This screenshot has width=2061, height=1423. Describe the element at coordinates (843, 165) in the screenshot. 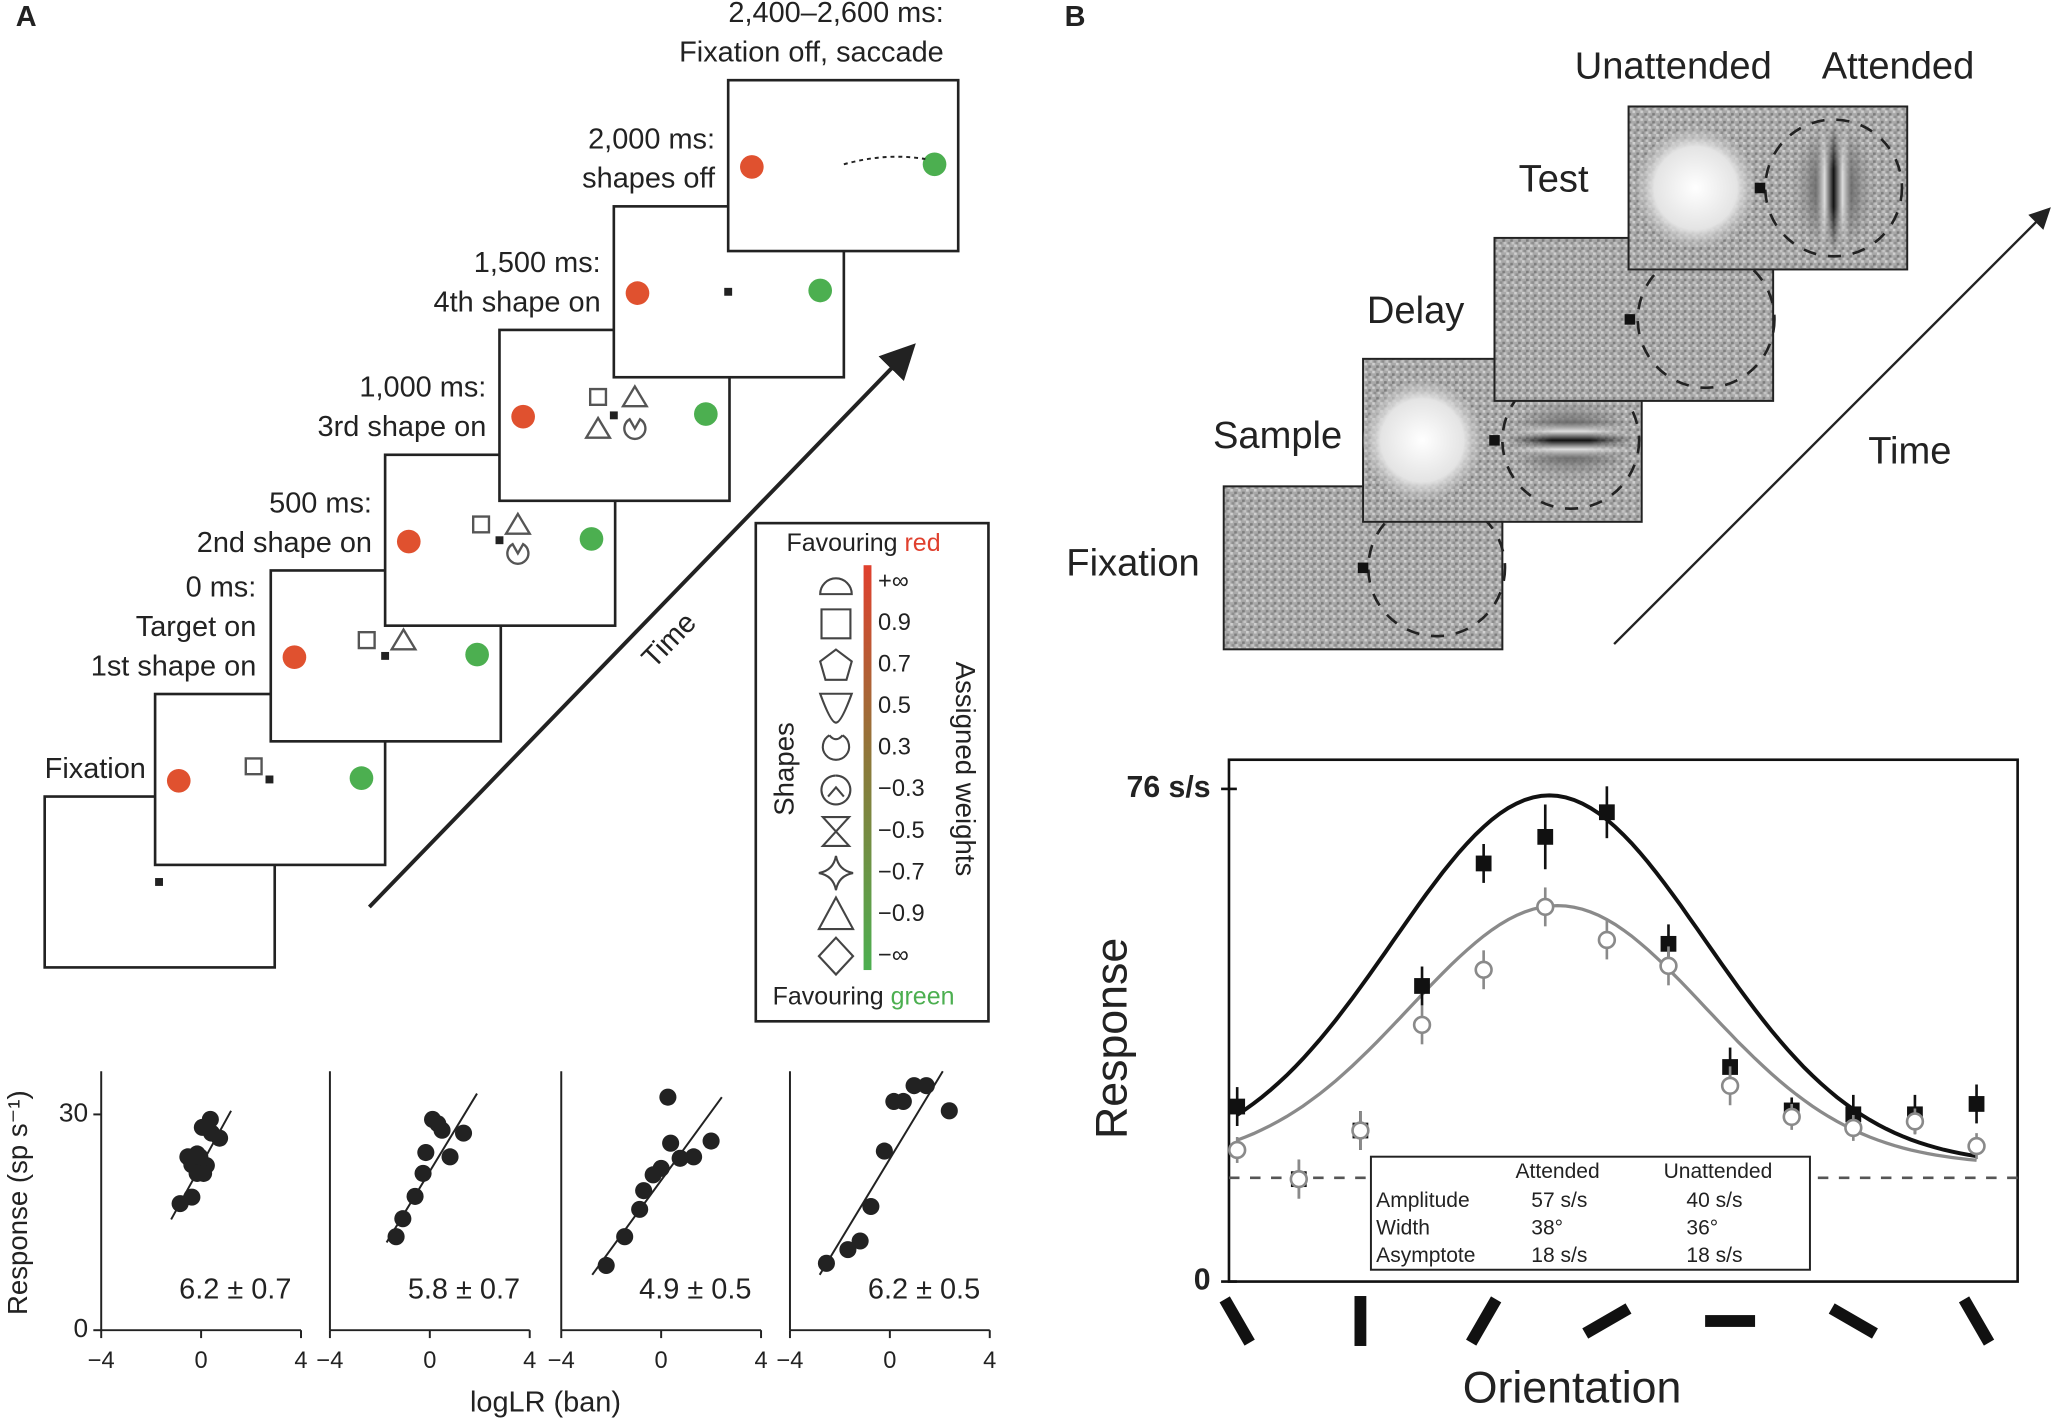

I see `trial-frame` at that location.